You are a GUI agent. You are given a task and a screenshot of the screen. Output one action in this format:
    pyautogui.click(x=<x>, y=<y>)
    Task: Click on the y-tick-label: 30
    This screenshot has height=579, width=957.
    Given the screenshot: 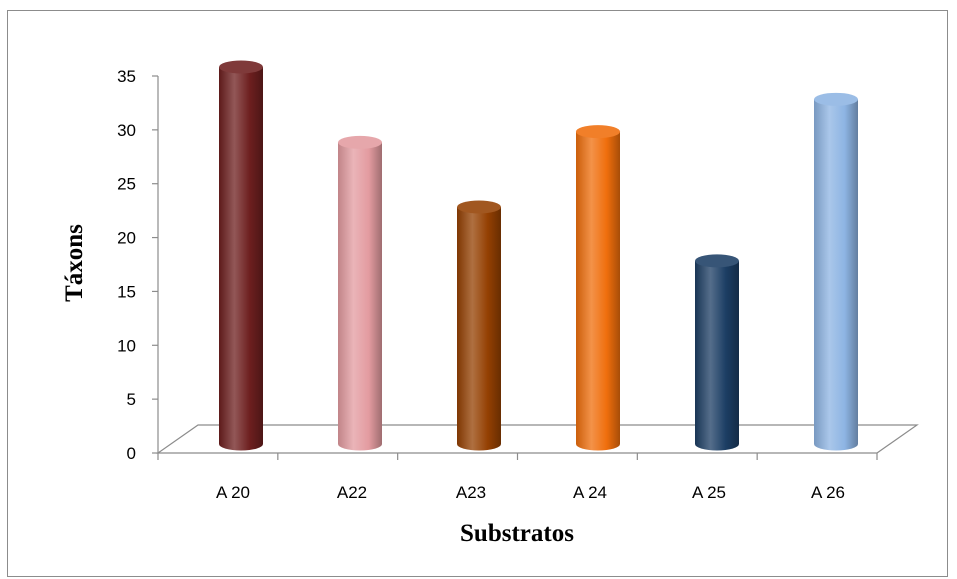 What is the action you would take?
    pyautogui.click(x=126, y=130)
    